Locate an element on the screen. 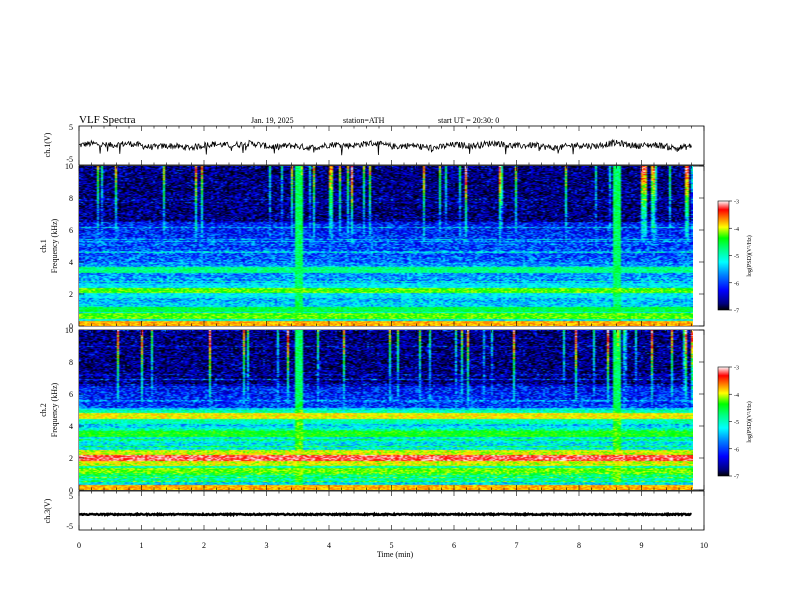 Image resolution: width=792 pixels, height=612 pixels. time-tick-label: 3 is located at coordinates (267, 545).